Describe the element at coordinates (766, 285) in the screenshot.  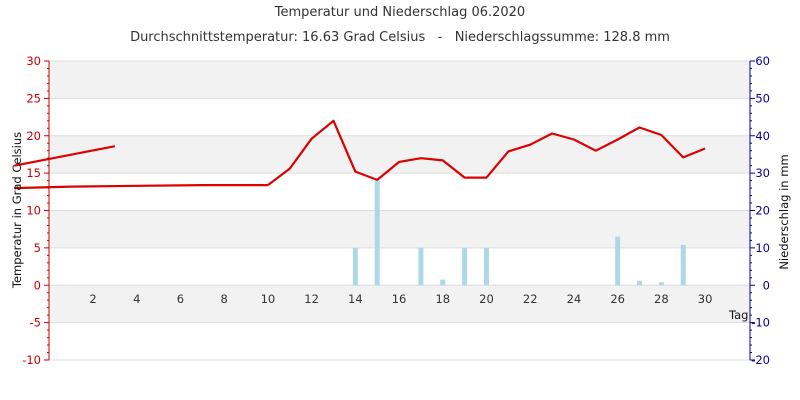
I see `right-tick-label: 0` at that location.